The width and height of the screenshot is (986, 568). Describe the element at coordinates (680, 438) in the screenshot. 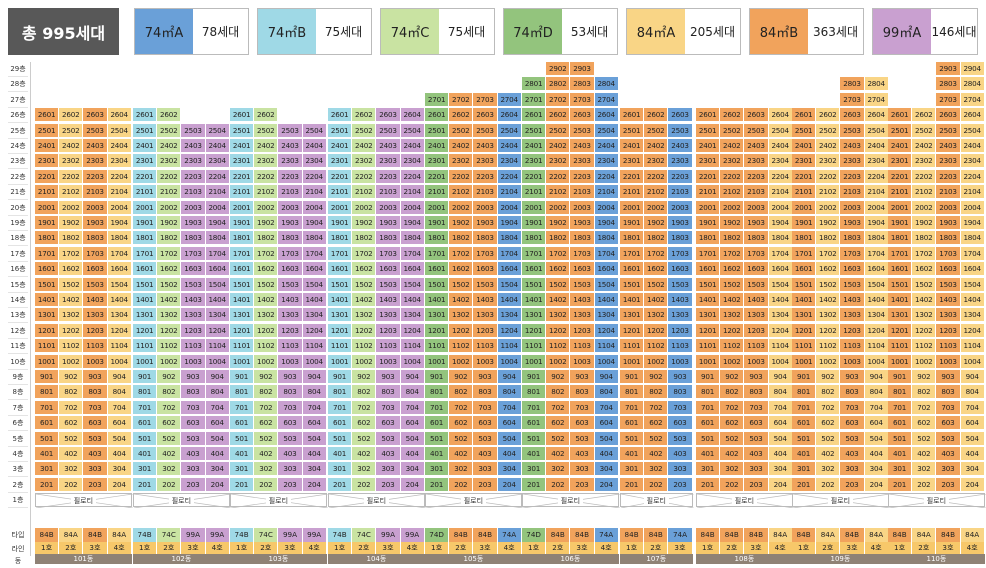

I see `unit-cell: 503` at that location.